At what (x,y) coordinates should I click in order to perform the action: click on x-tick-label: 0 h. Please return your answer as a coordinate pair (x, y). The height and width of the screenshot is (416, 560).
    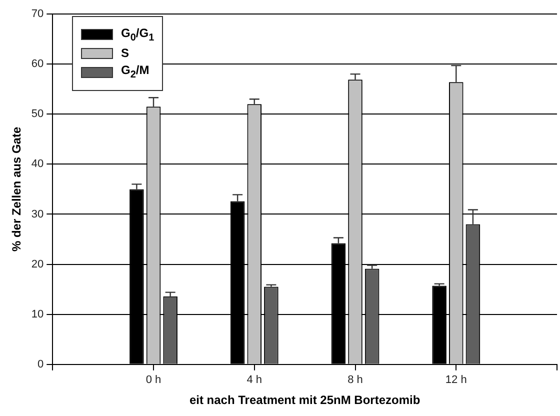
    Looking at the image, I should click on (154, 380).